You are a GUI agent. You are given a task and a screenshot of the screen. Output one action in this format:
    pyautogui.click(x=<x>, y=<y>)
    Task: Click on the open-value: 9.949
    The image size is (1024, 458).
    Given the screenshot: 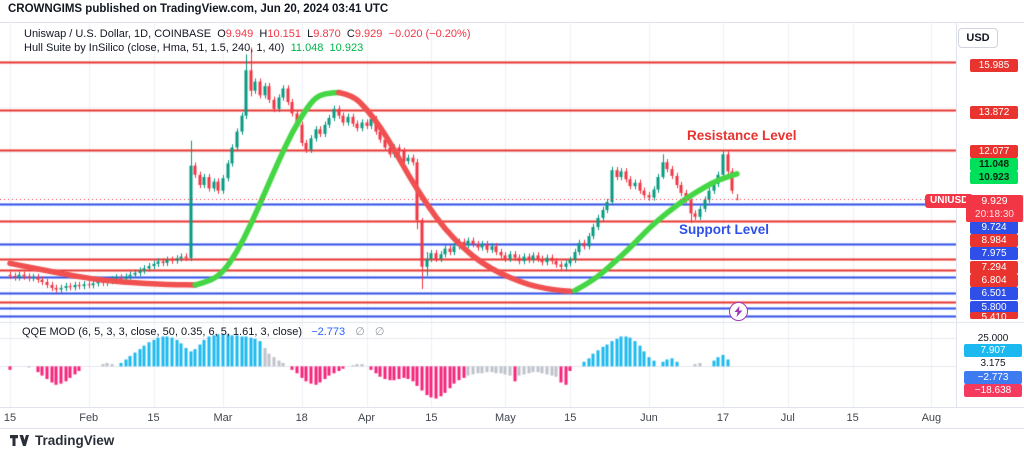 What is the action you would take?
    pyautogui.click(x=239, y=34)
    